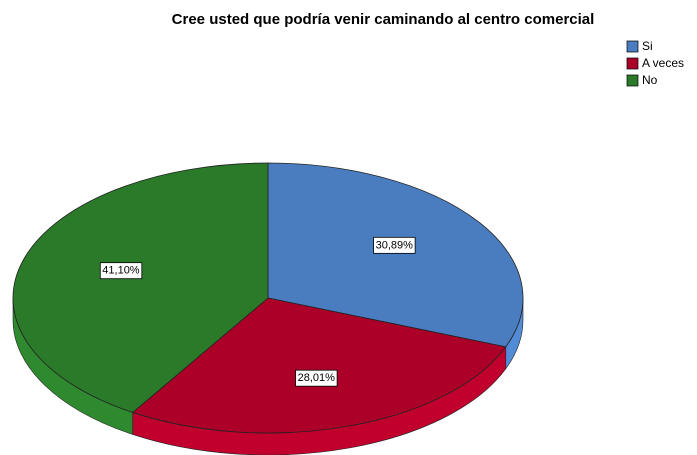  I want to click on legend-label: A veces, so click(663, 63).